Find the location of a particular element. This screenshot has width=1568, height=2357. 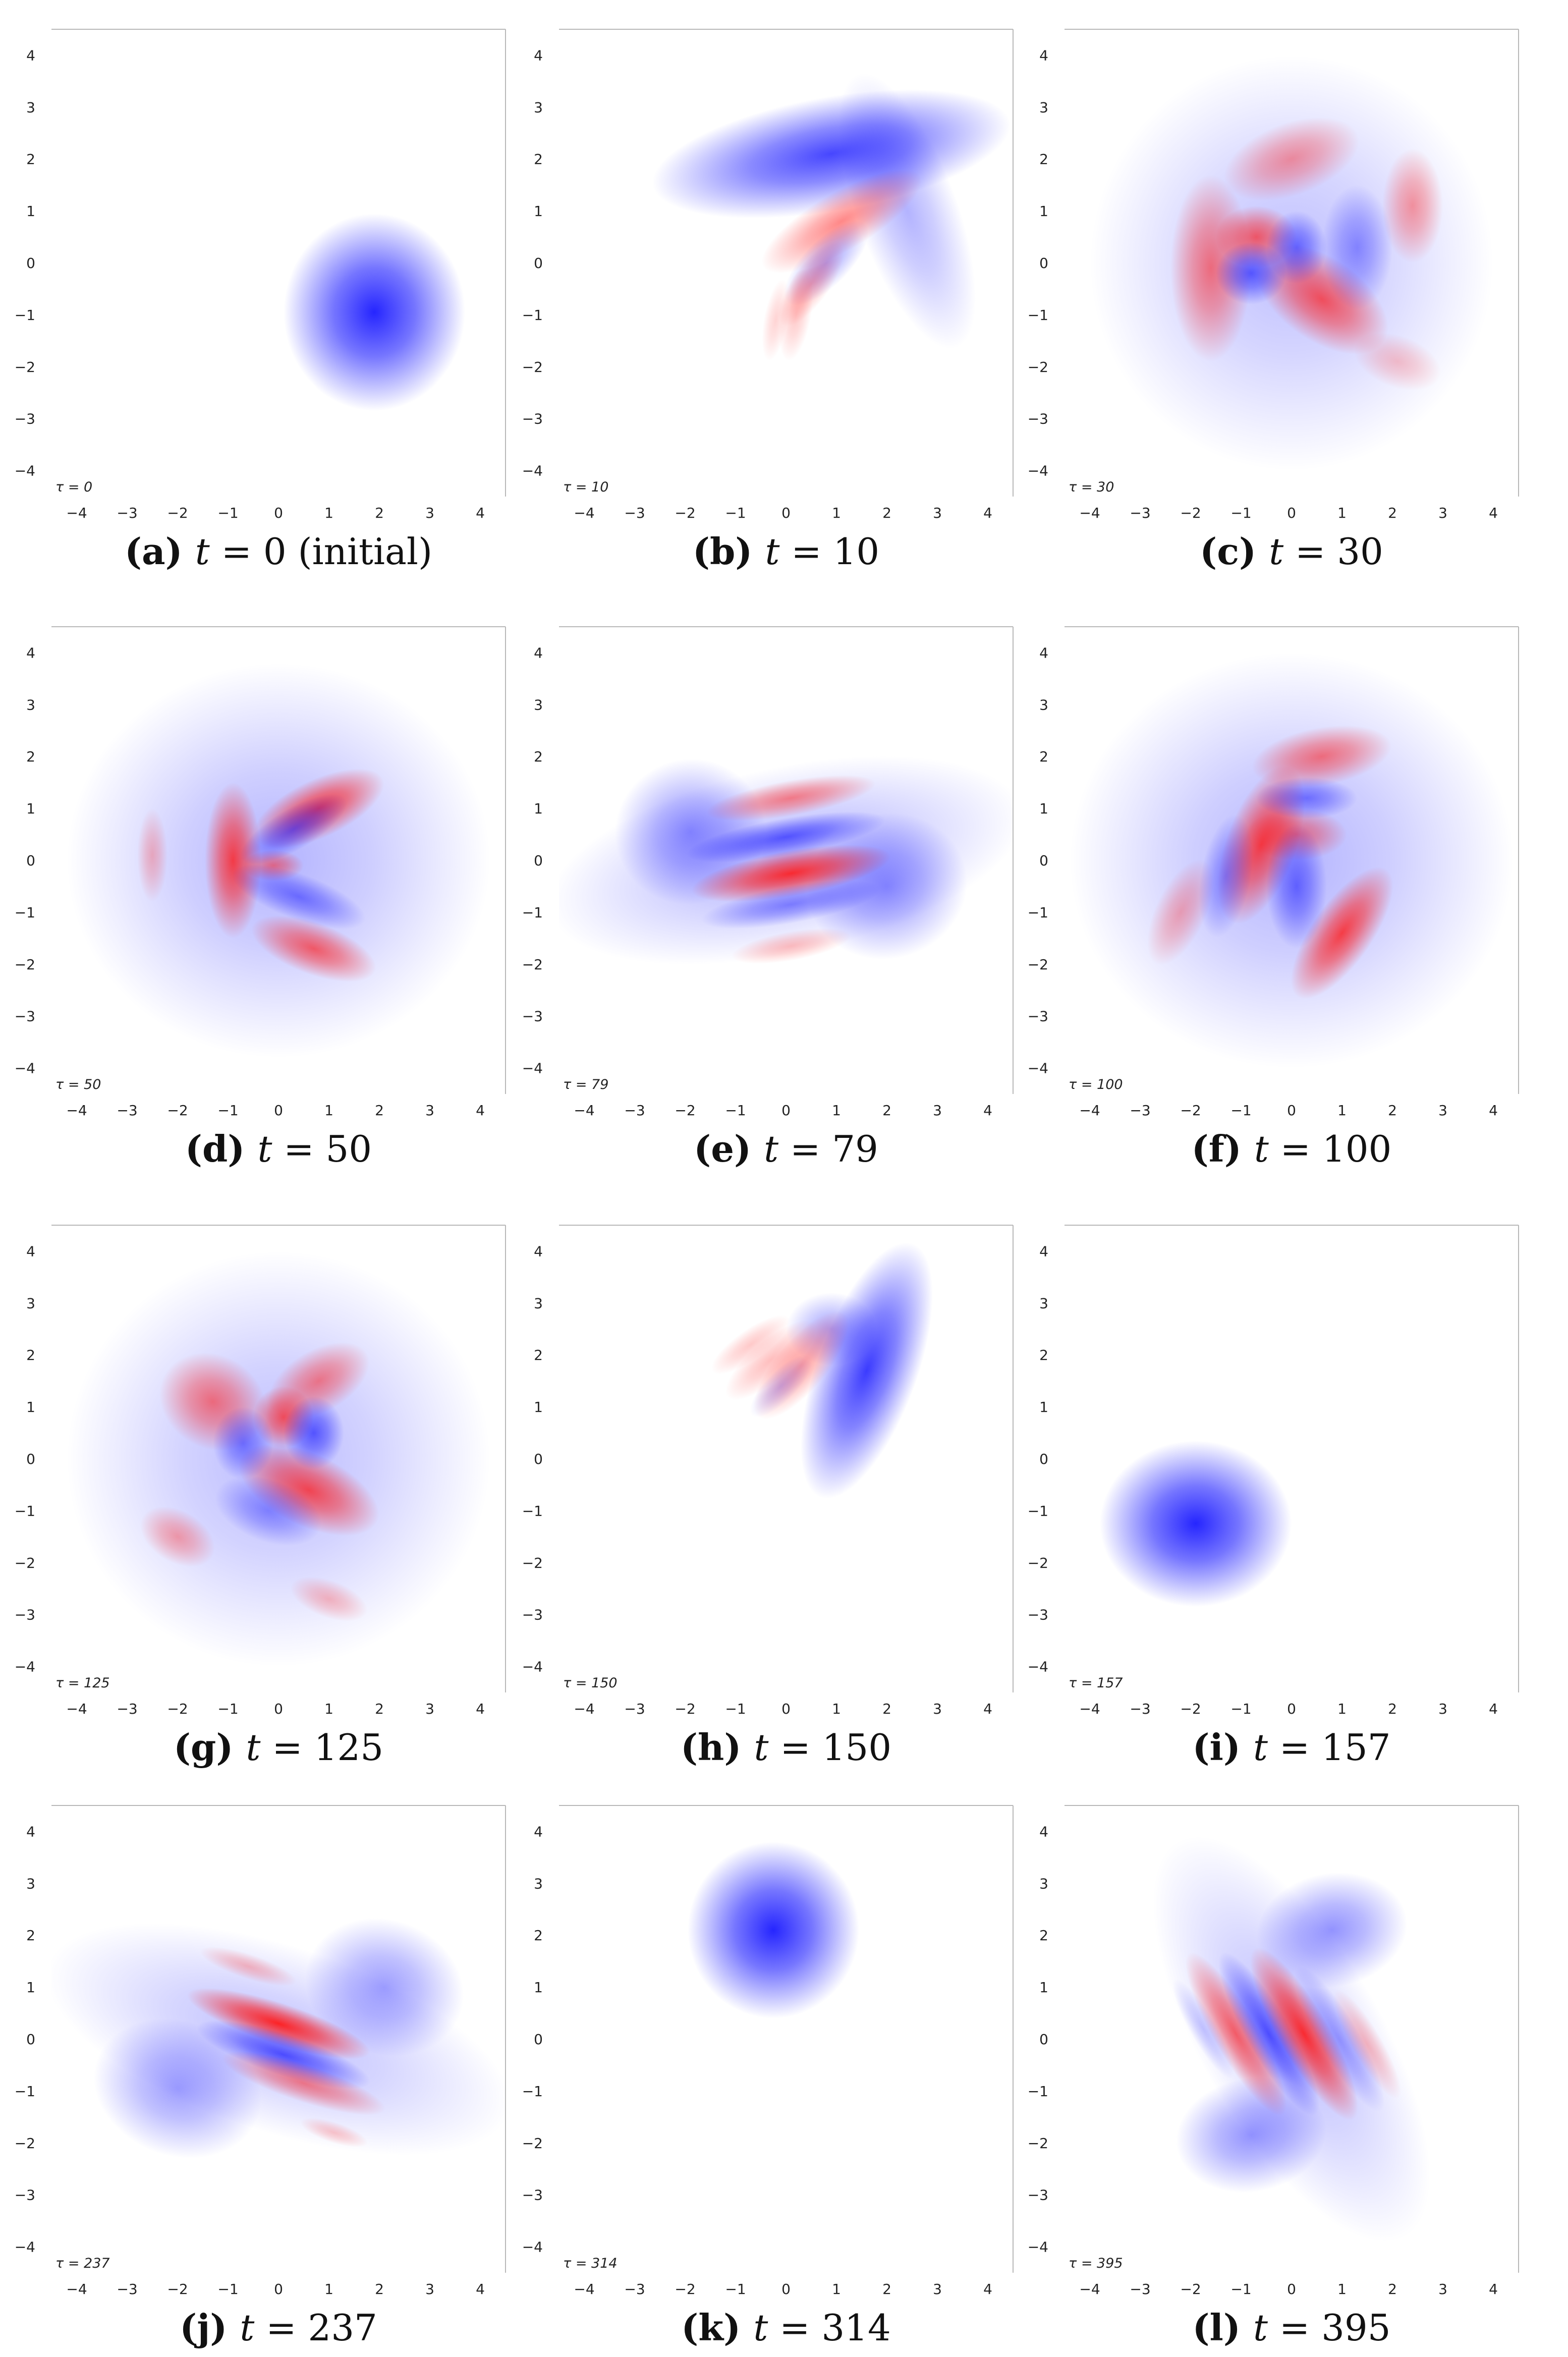

panel-caption: (l) t = 395 is located at coordinates (1291, 2327).